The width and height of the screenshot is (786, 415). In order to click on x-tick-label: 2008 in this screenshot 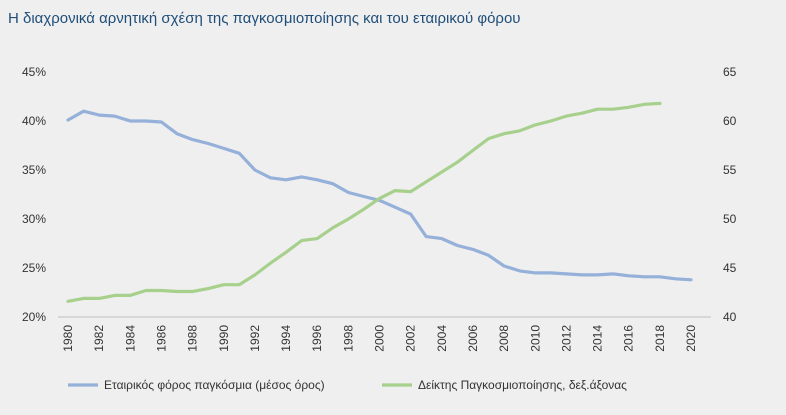, I will do `click(504, 338)`.